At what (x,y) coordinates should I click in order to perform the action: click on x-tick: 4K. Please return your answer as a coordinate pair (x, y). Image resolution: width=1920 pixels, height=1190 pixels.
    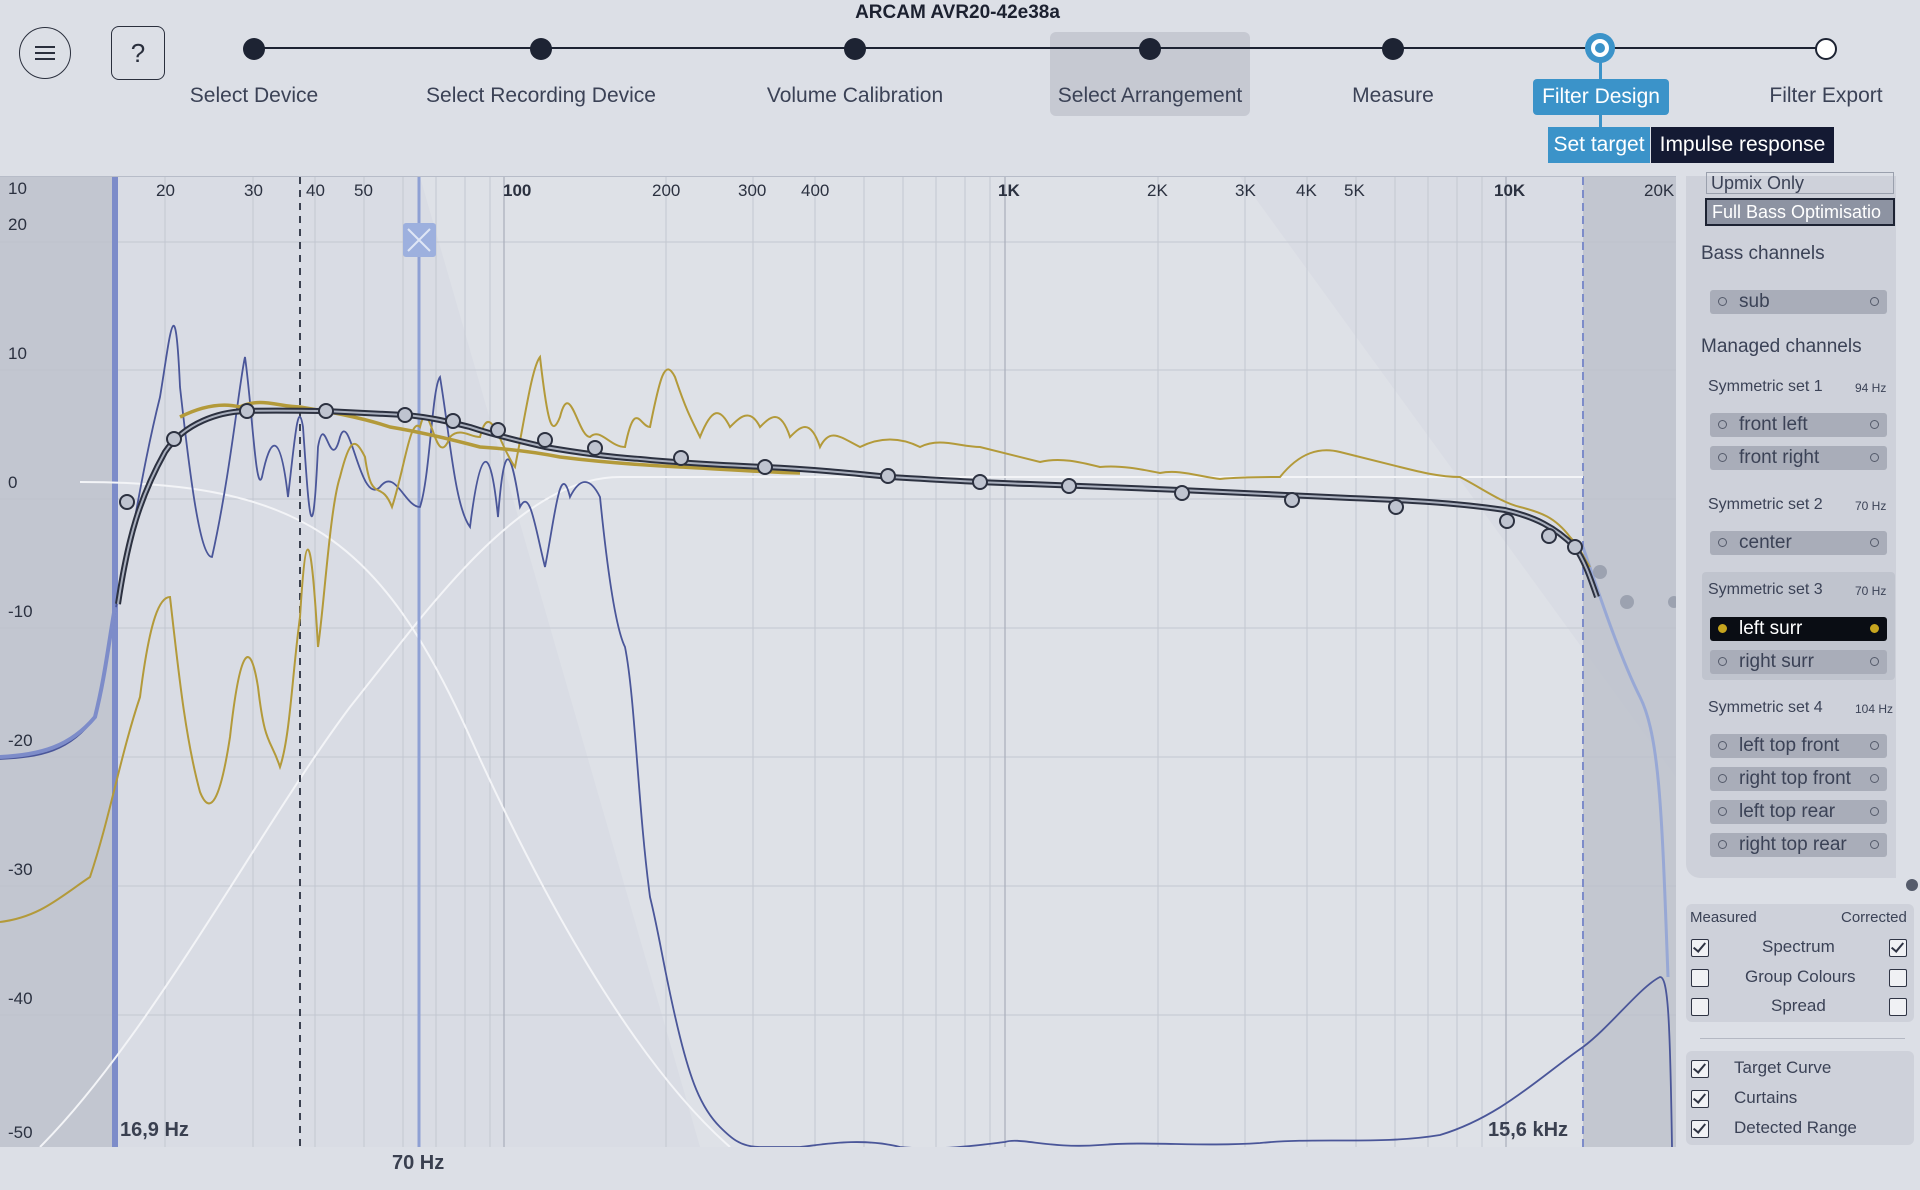
    Looking at the image, I should click on (1306, 190).